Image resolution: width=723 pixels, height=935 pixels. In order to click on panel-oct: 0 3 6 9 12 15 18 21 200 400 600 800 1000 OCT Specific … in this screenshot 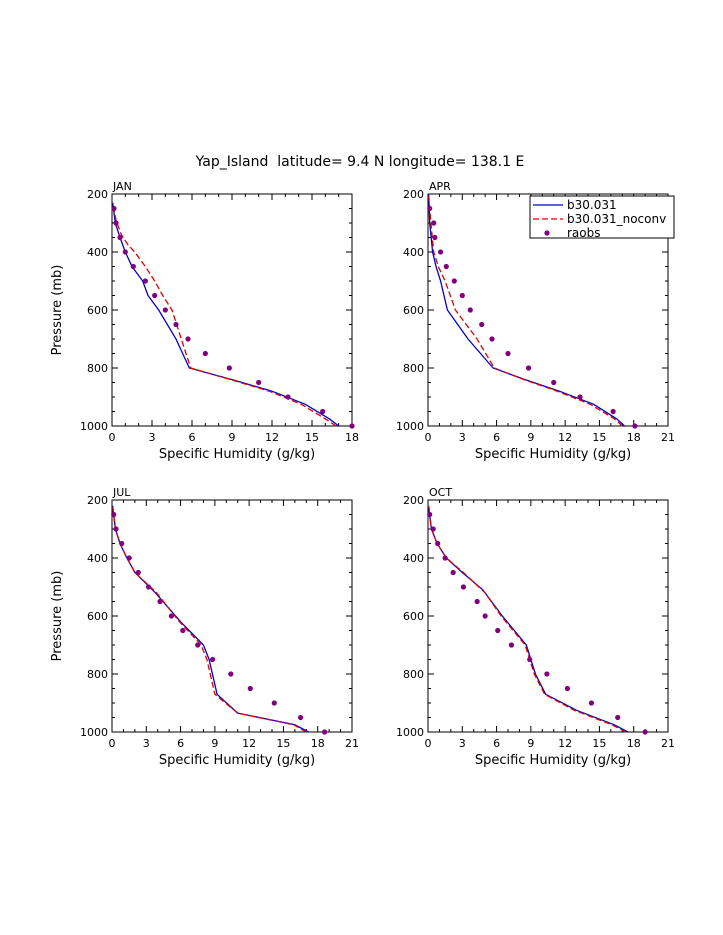, I will do `click(535, 627)`.